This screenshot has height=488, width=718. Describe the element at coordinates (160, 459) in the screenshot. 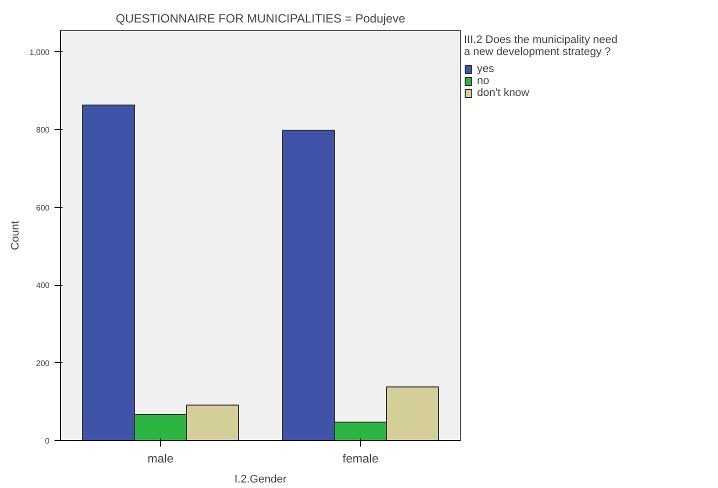

I see `x-tick-label: male` at that location.